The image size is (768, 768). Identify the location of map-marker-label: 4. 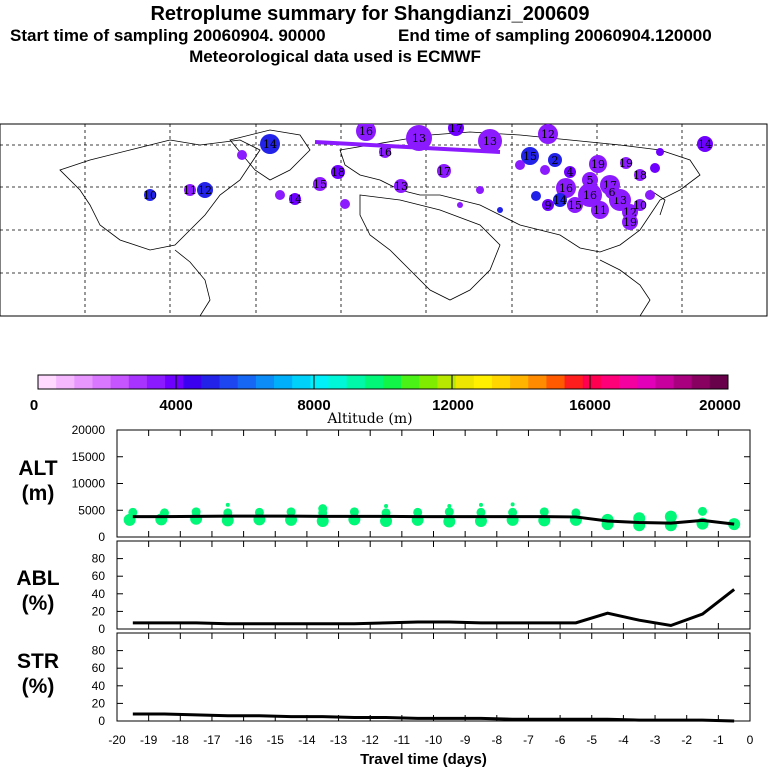
(570, 172).